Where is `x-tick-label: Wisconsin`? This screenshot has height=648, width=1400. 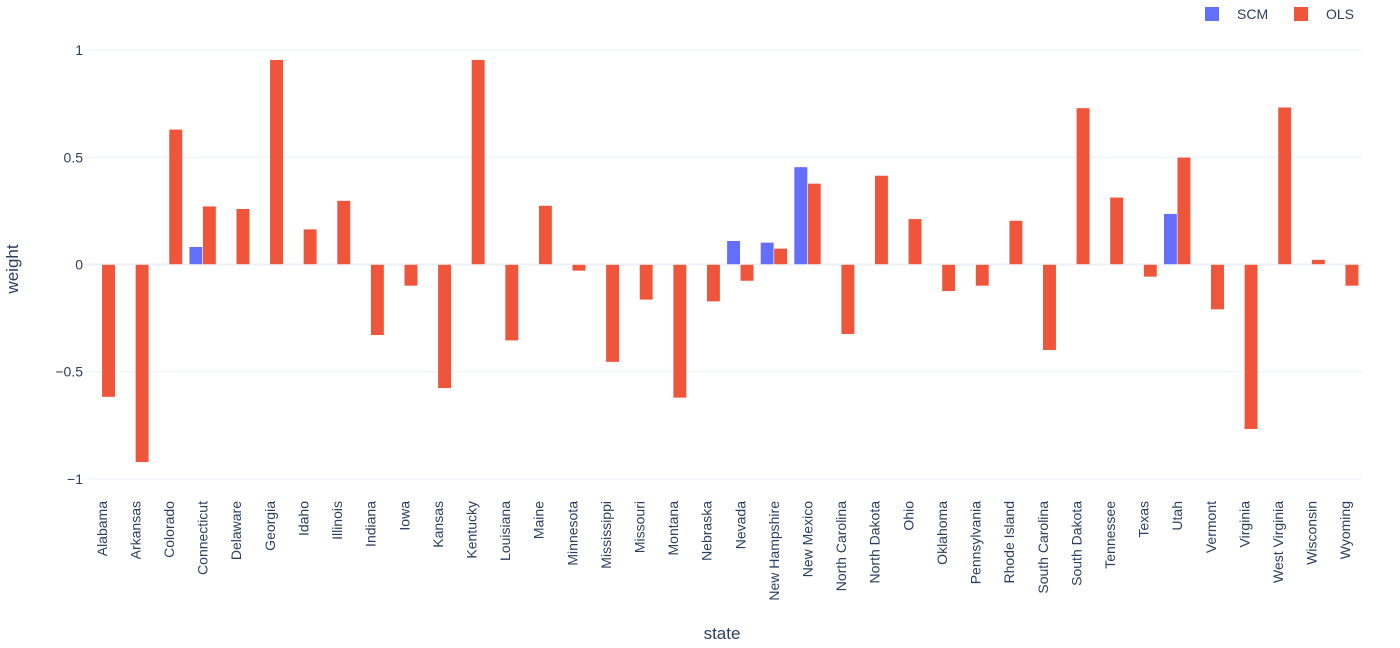
x-tick-label: Wisconsin is located at coordinates (1312, 533).